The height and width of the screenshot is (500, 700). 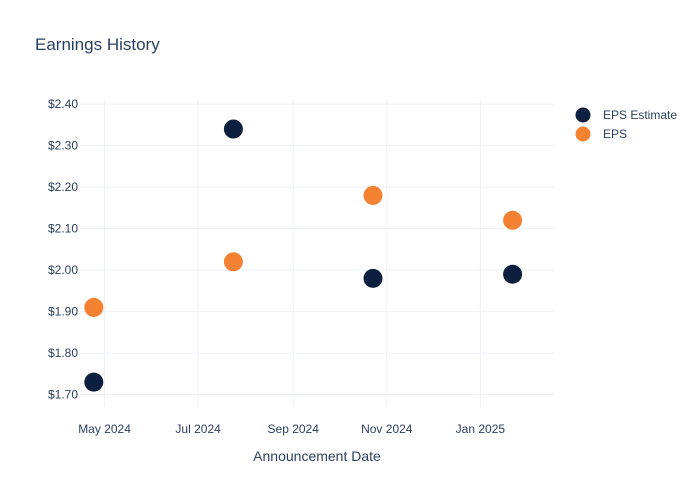 What do you see at coordinates (63, 395) in the screenshot?
I see `y-tick-label: $1.70` at bounding box center [63, 395].